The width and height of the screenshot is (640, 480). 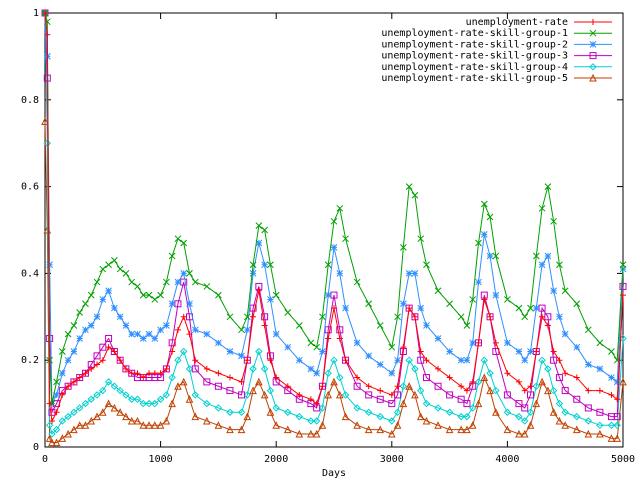 I want to click on y-tick-label: 0.2, so click(x=30, y=360).